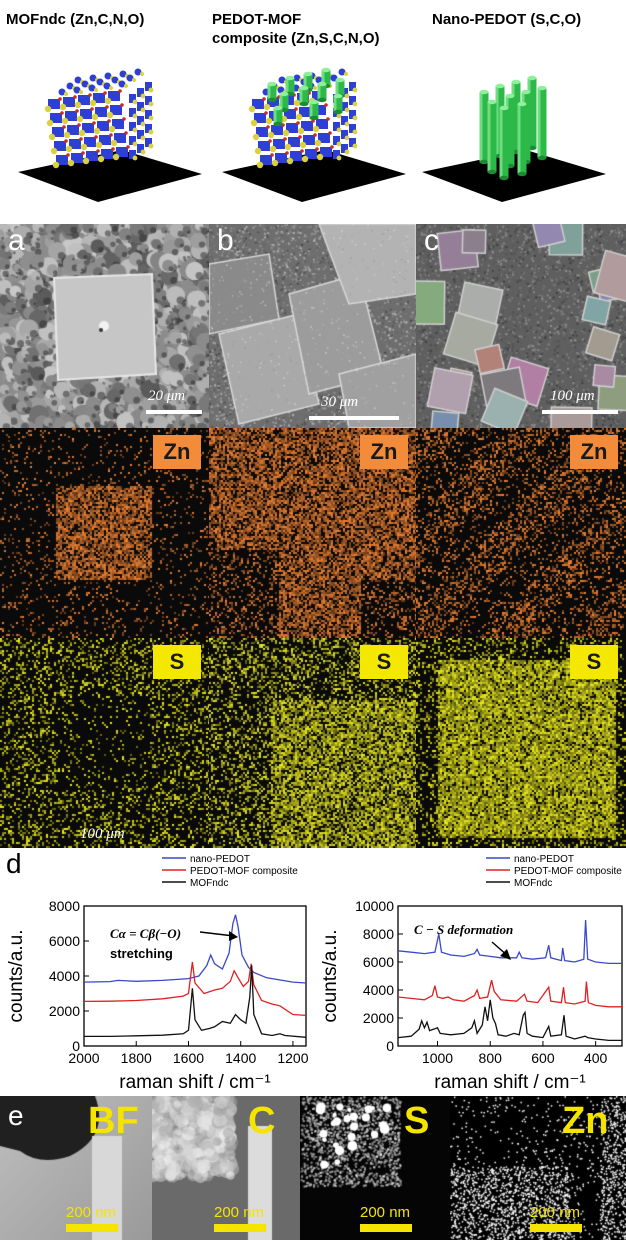 The height and width of the screenshot is (1240, 626). I want to click on tem-label-c: C, so click(262, 1121).